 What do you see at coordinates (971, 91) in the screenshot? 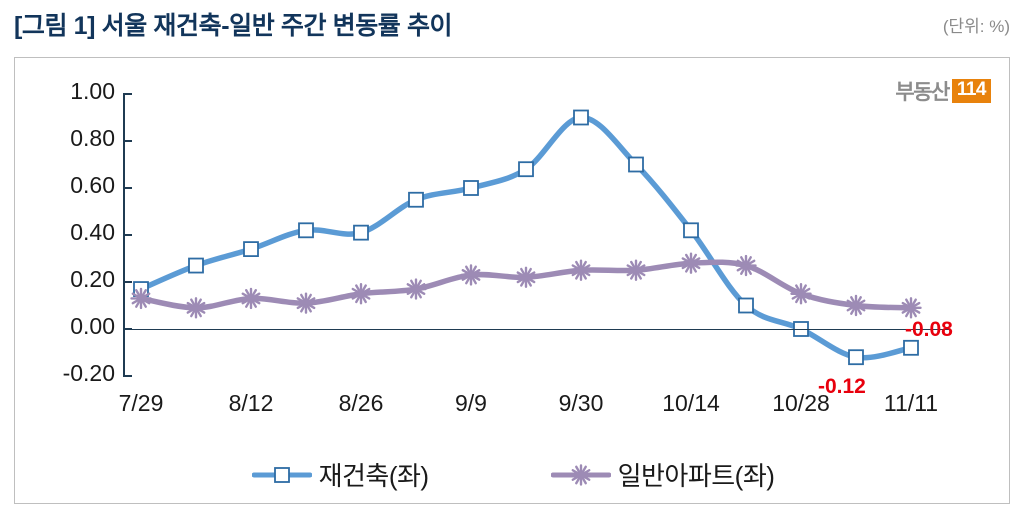
I see `logo-badge-114: 114` at bounding box center [971, 91].